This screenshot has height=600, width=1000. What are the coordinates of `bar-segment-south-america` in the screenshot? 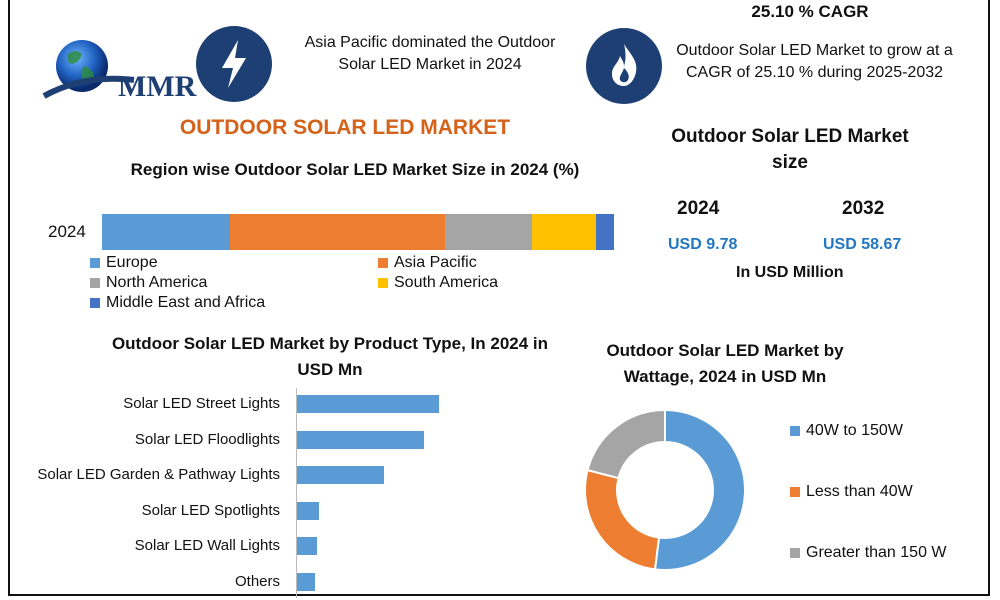 It's located at (564, 232).